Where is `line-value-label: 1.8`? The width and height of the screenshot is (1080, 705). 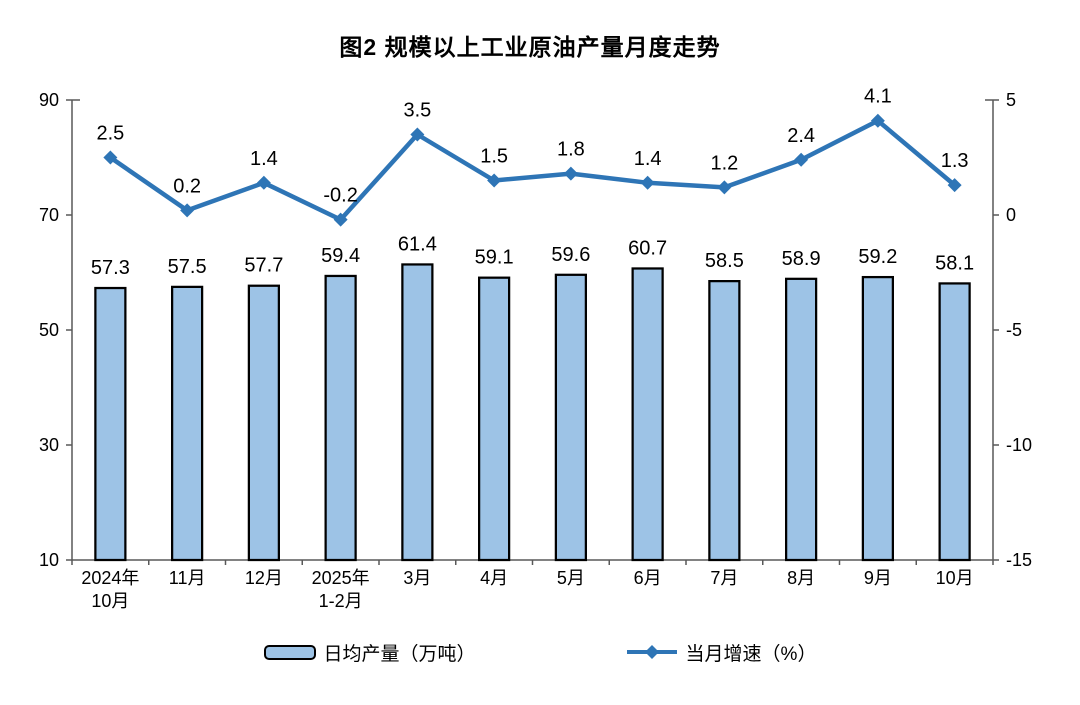
line-value-label: 1.8 is located at coordinates (571, 150).